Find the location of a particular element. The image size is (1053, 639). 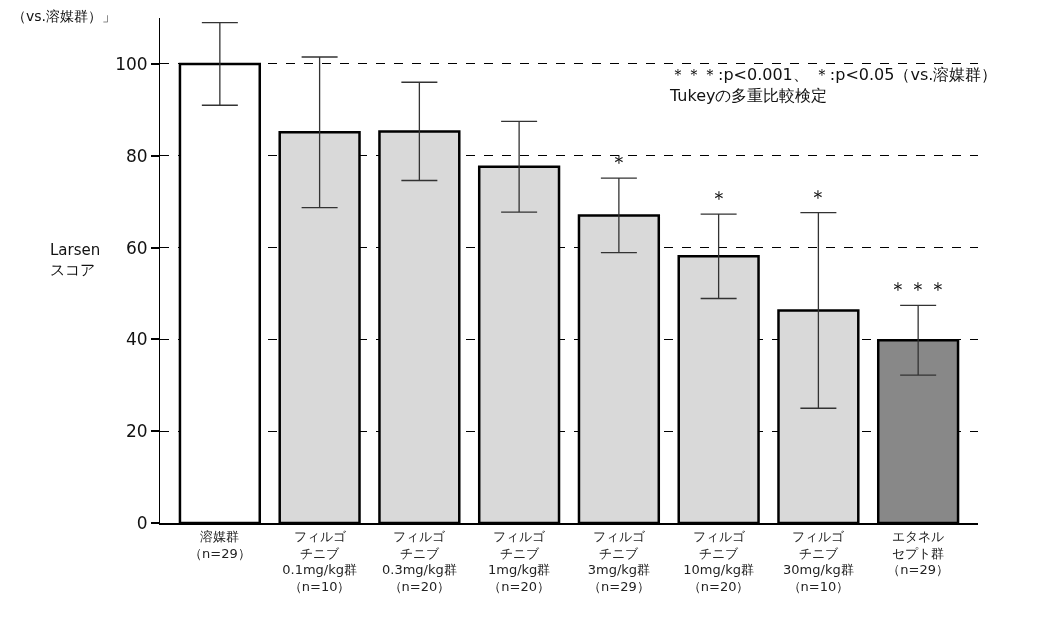

y-tick-label: 80 is located at coordinates (136, 155).